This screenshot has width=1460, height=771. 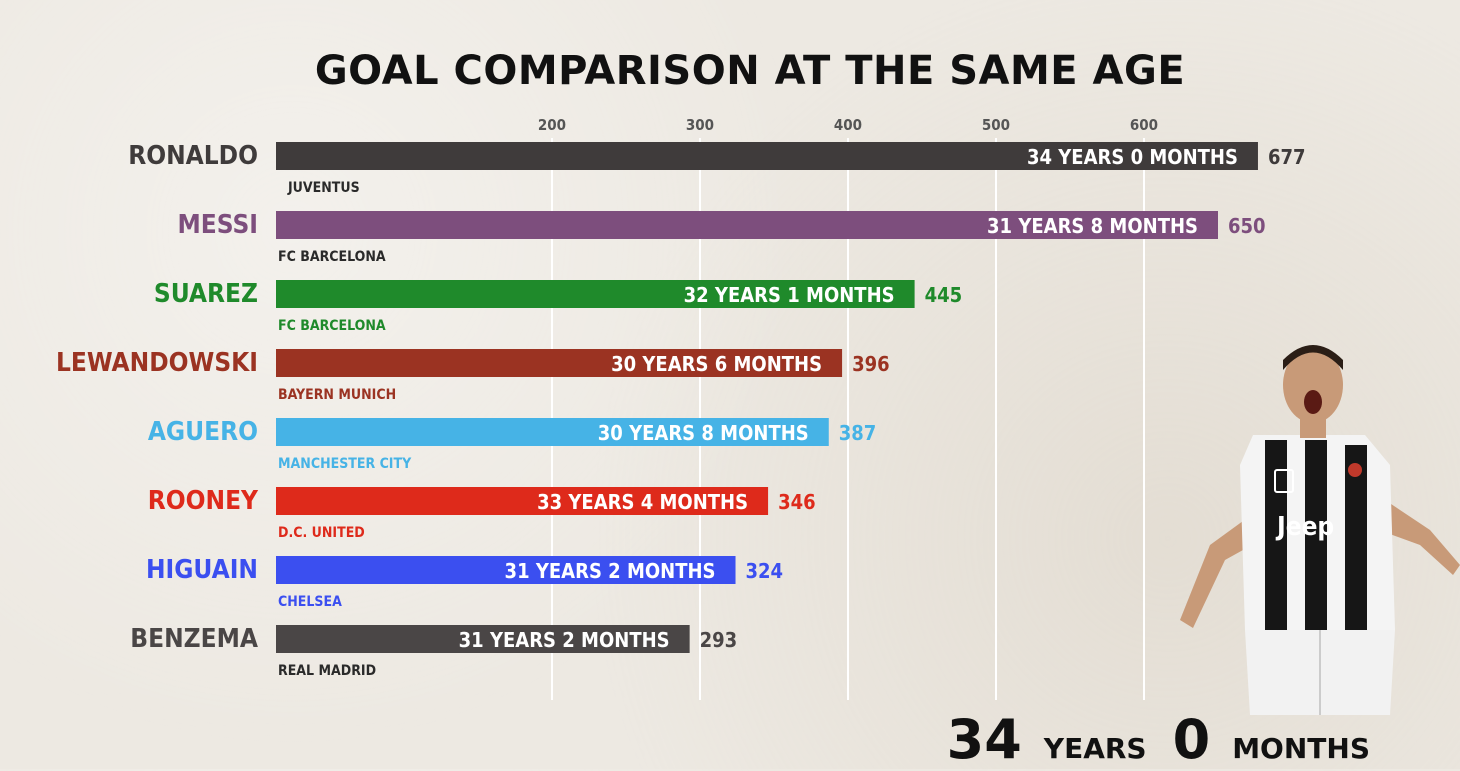 I want to click on player-name-label: MESSI, so click(x=218, y=225).